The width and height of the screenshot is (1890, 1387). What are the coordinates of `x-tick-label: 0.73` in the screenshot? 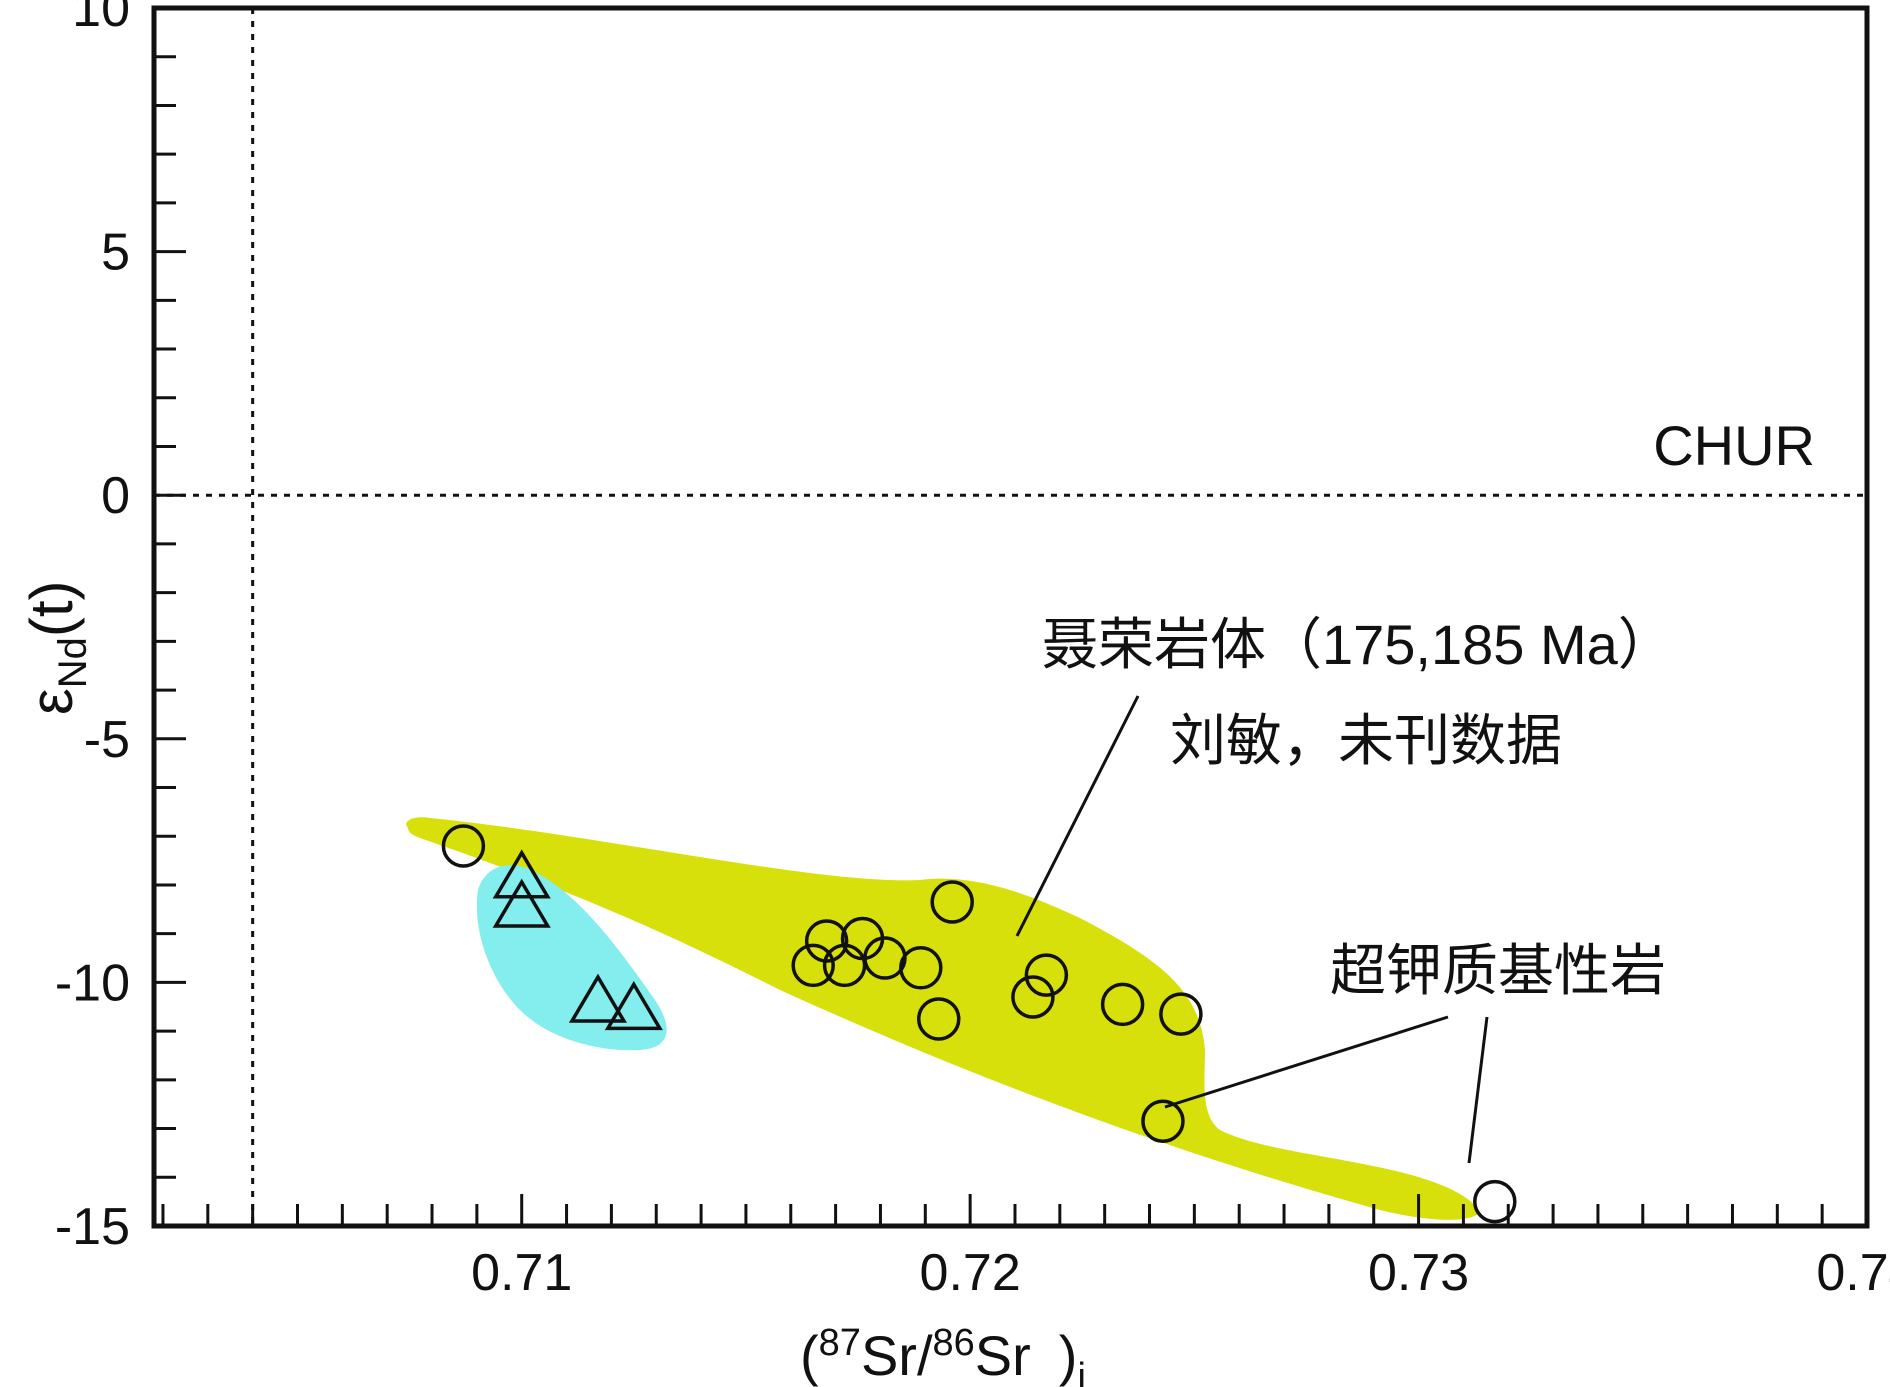 It's located at (1418, 1273).